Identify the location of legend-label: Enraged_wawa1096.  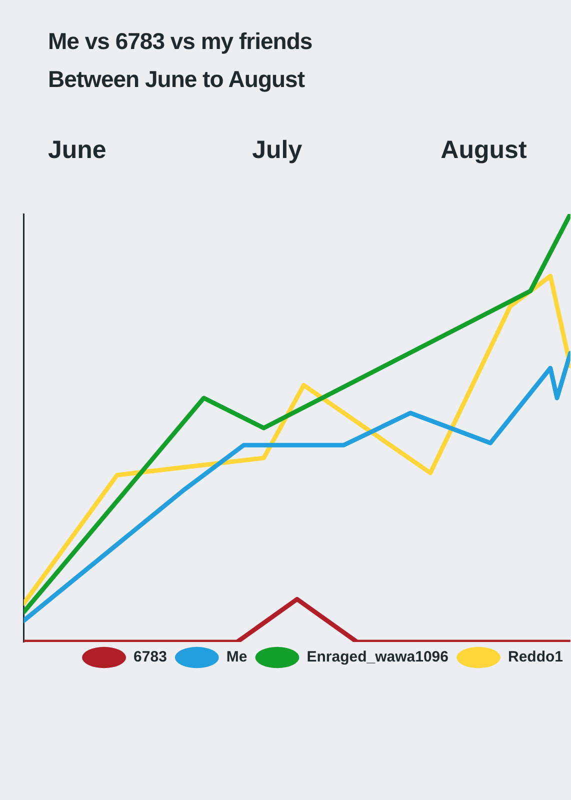
(377, 657).